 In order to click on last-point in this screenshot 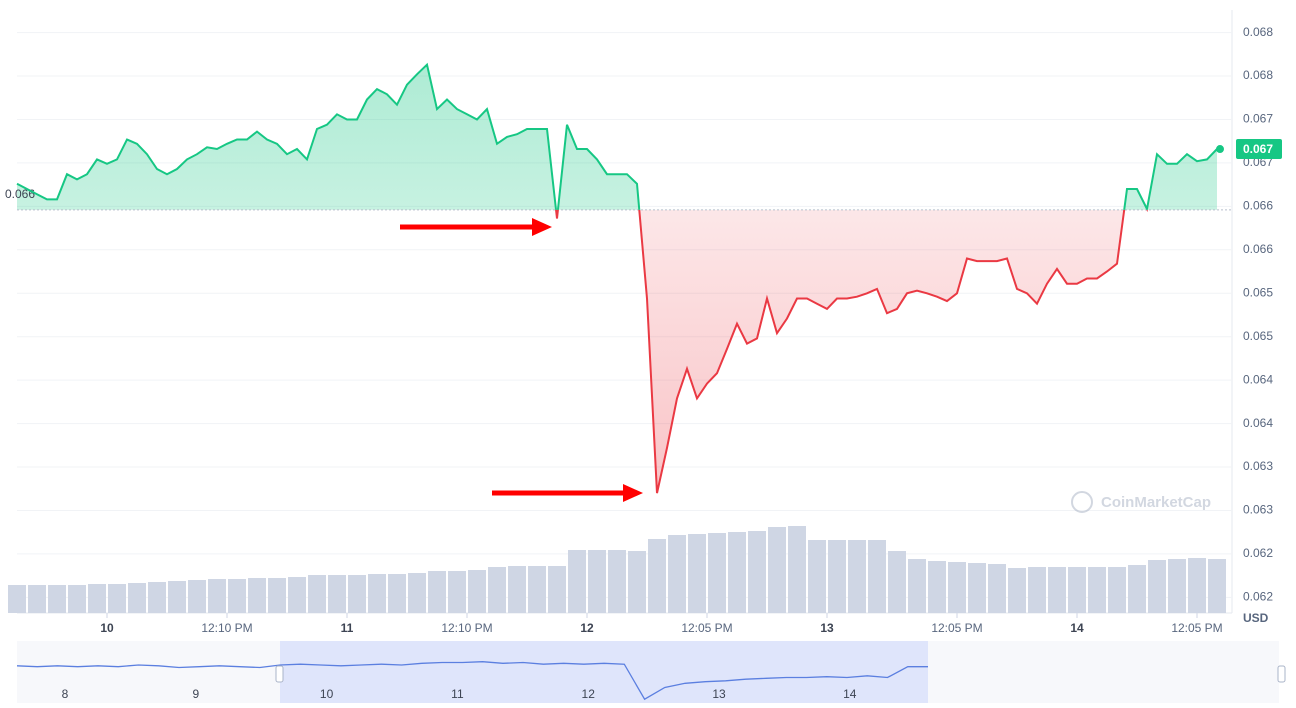, I will do `click(1220, 149)`.